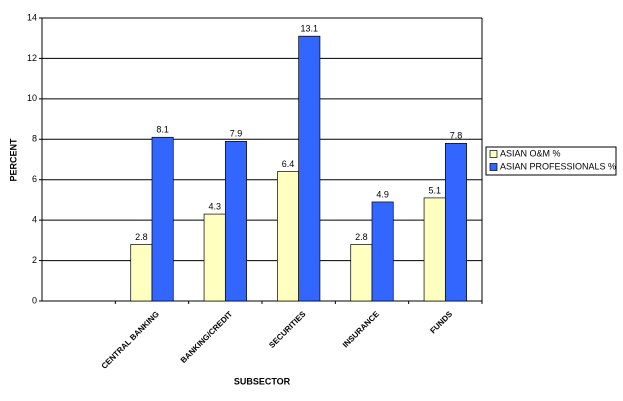 Image resolution: width=623 pixels, height=401 pixels. What do you see at coordinates (34, 260) in the screenshot?
I see `y-tick-label: 2` at bounding box center [34, 260].